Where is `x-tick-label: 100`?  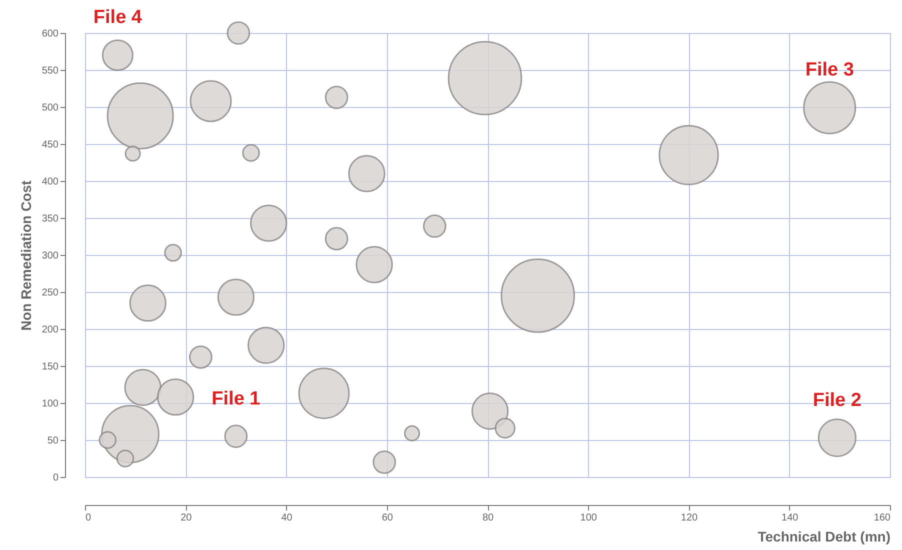
x-tick-label: 100 is located at coordinates (589, 518).